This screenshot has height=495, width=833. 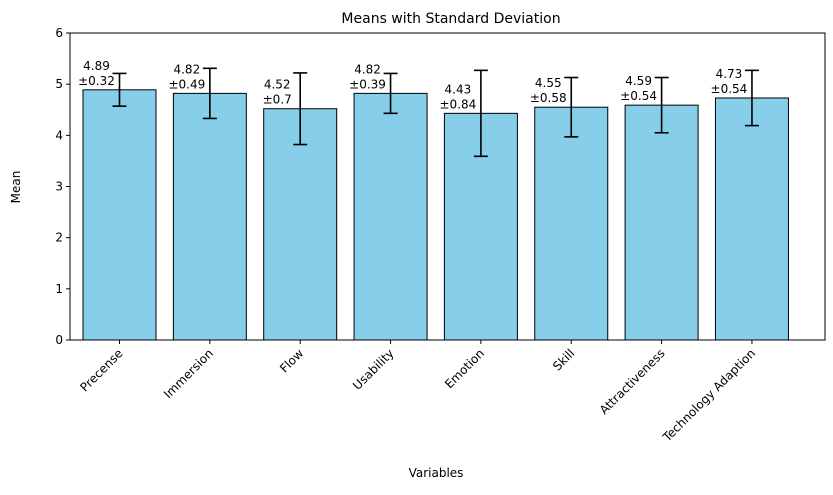 I want to click on mean-label-4: 4.43, so click(x=458, y=89).